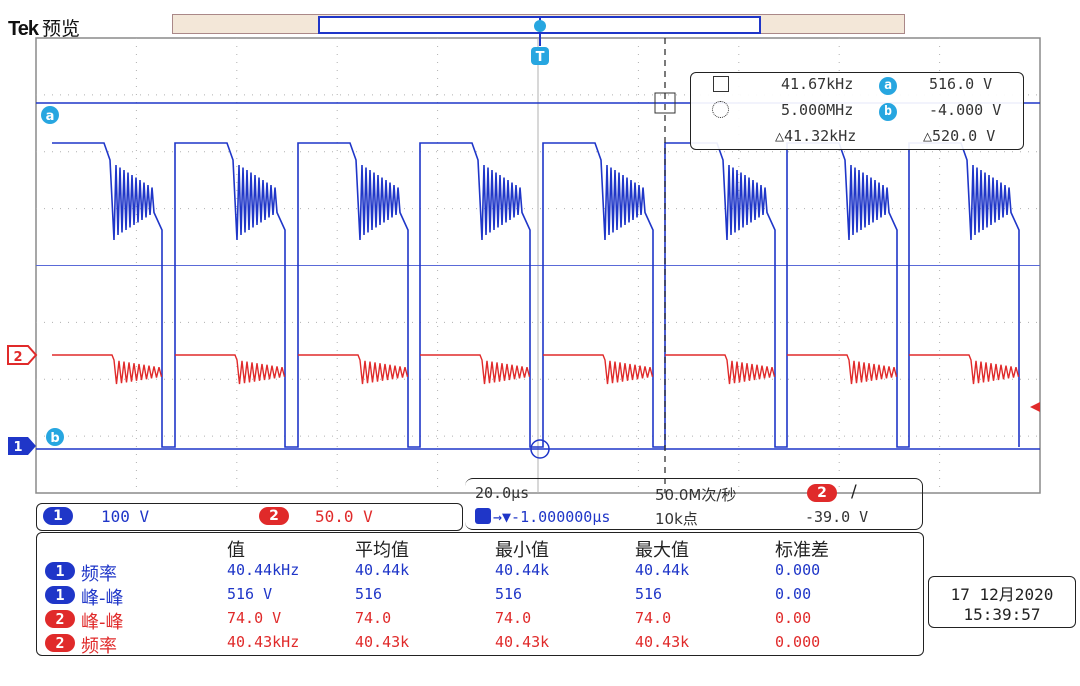 This screenshot has height=686, width=1080. I want to click on ch2-level-marker: 2, so click(22, 355).